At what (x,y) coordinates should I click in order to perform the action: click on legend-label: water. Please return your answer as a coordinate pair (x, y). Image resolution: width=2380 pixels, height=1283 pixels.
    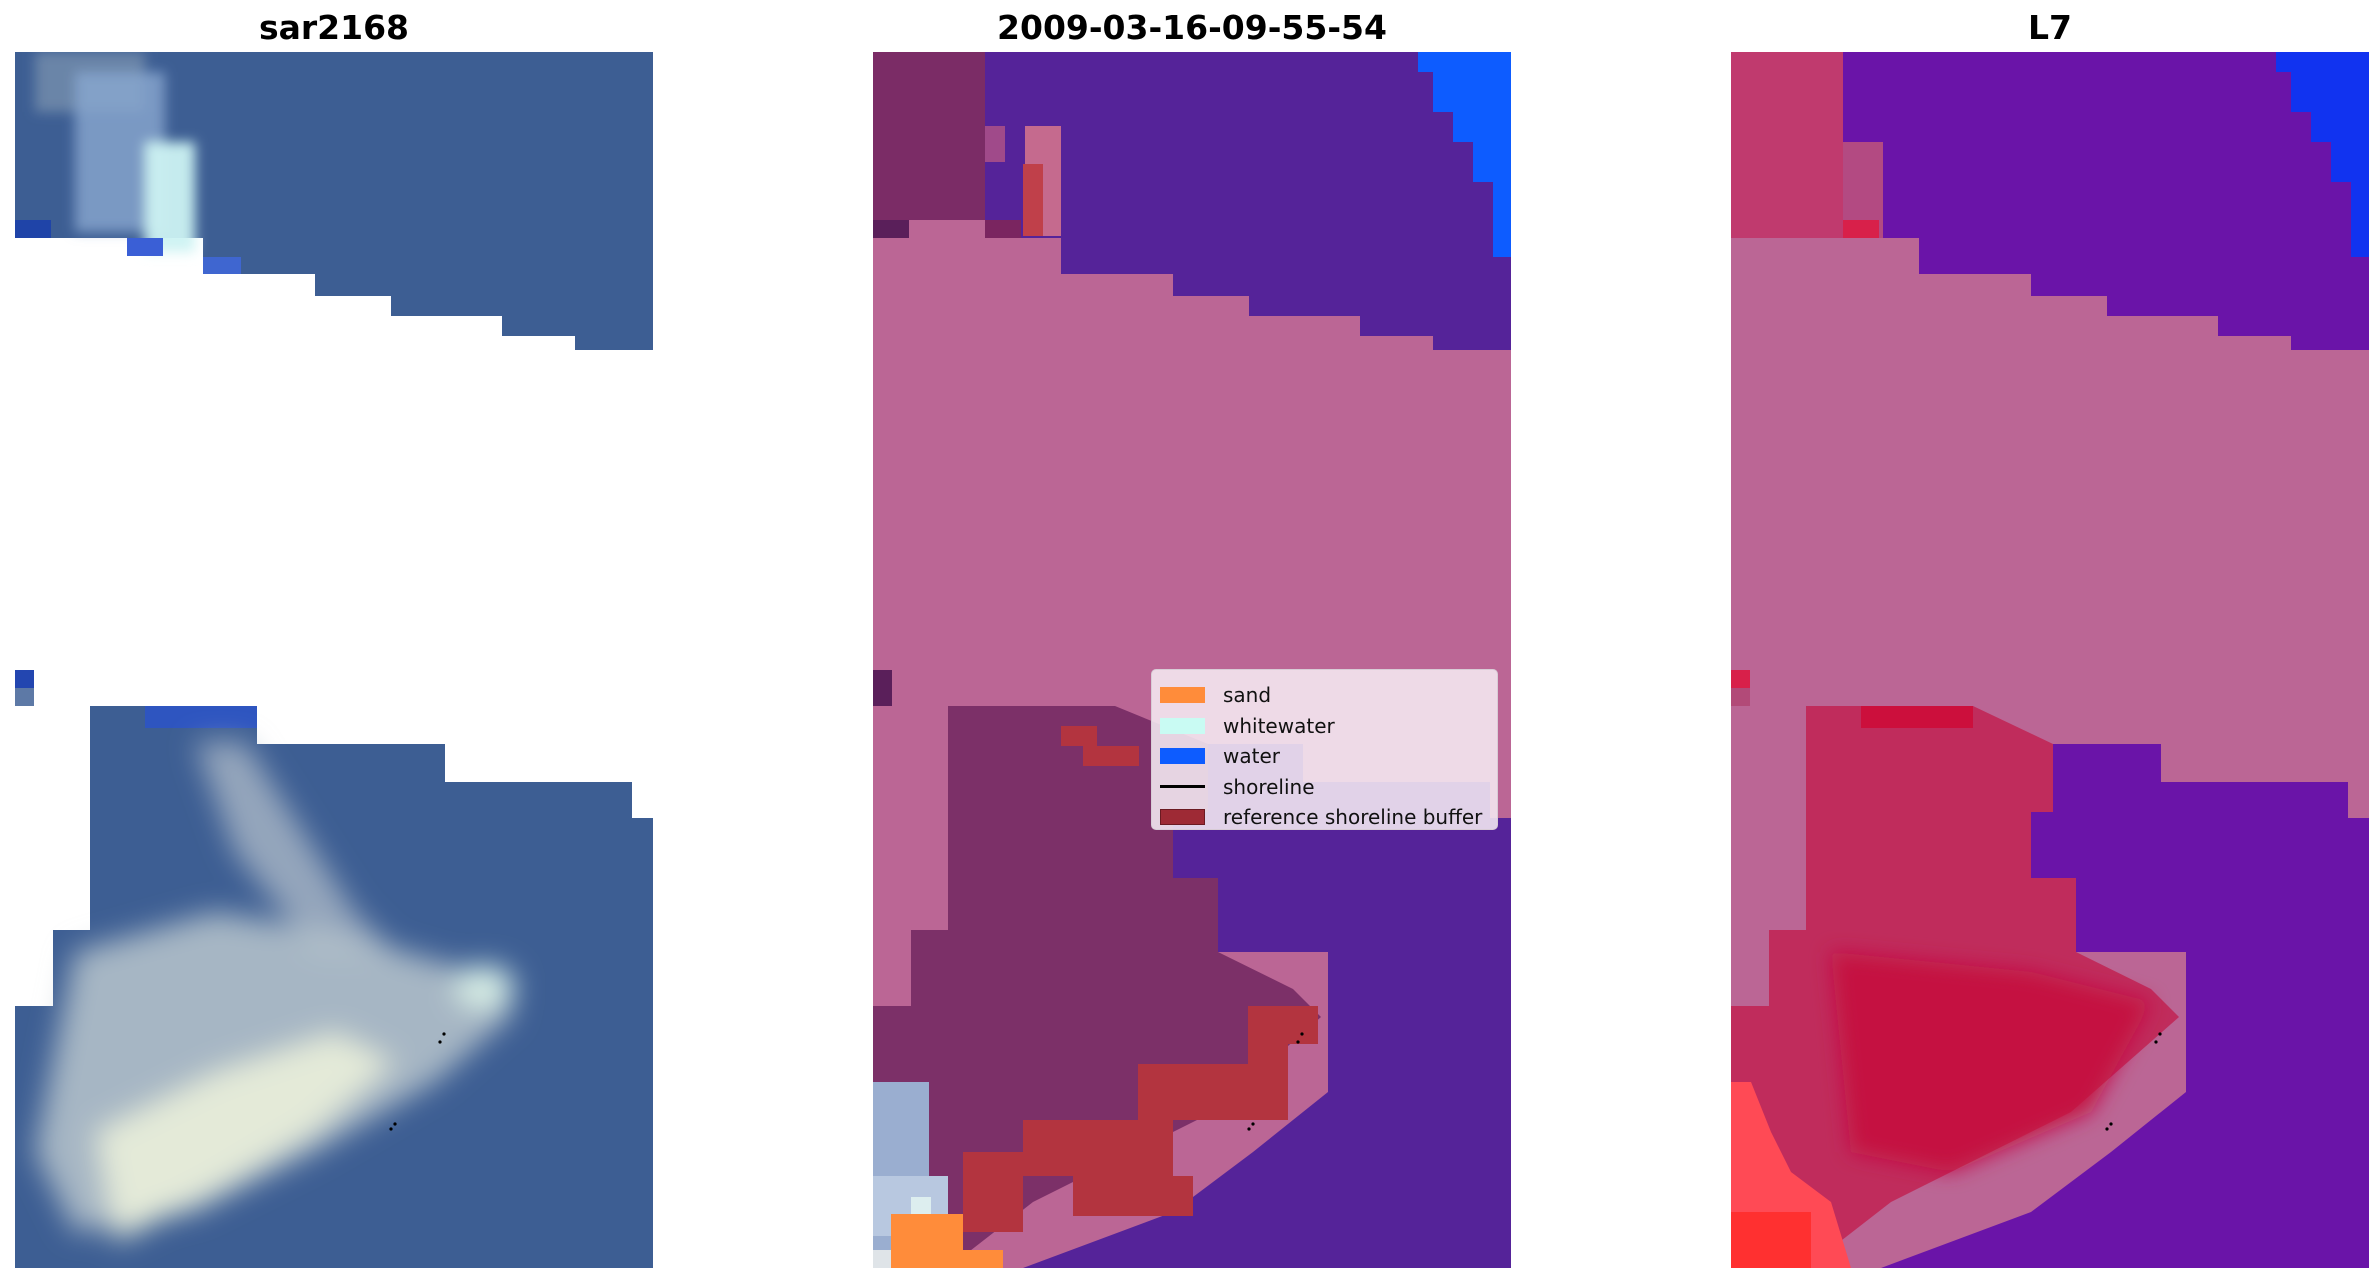
    Looking at the image, I should click on (1251, 756).